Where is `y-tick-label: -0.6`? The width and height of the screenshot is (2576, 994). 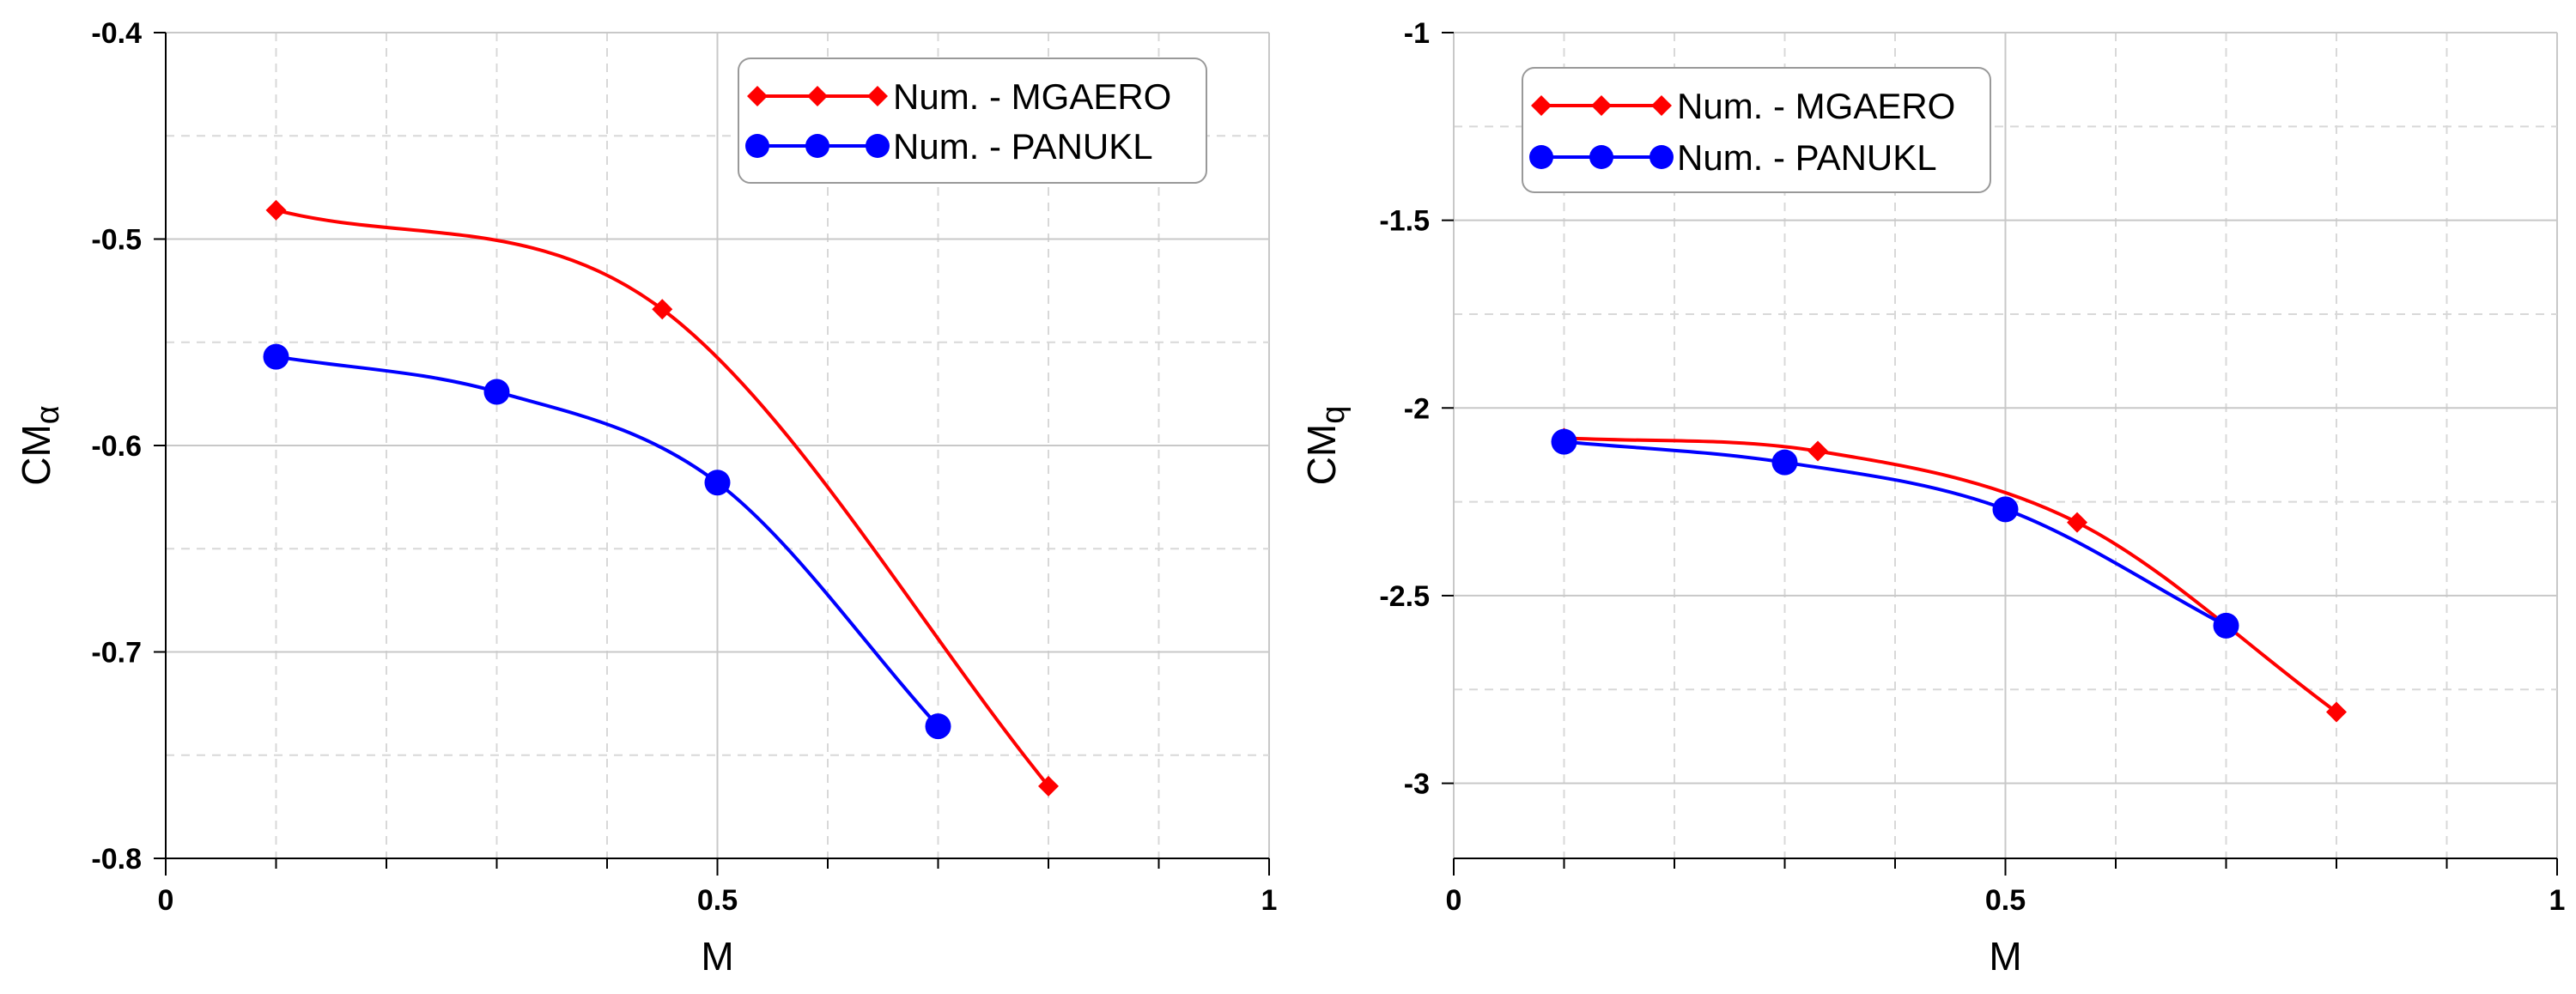
y-tick-label: -0.6 is located at coordinates (117, 446).